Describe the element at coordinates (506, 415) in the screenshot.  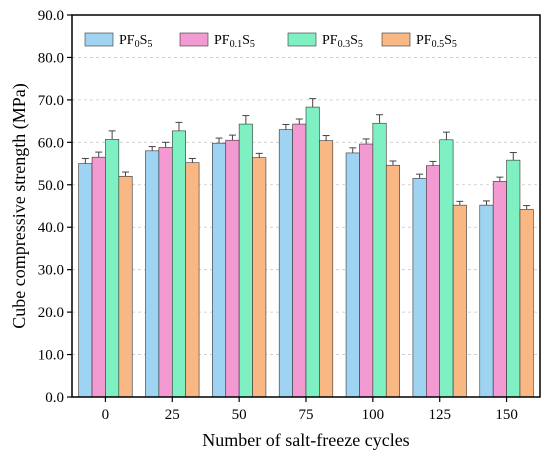
I see `x-tick-label: 150` at that location.